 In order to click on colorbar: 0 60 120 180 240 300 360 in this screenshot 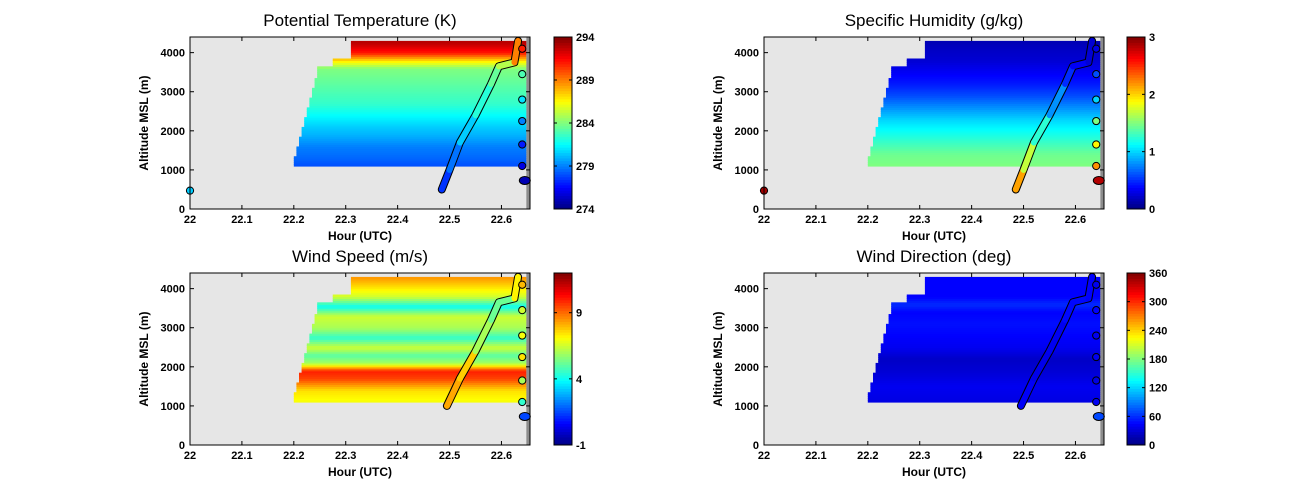, I will do `click(1146, 360)`.